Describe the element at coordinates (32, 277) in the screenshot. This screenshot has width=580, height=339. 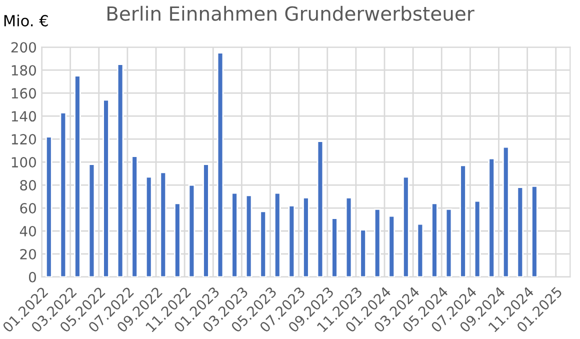
I see `y-tick-label: 0` at that location.